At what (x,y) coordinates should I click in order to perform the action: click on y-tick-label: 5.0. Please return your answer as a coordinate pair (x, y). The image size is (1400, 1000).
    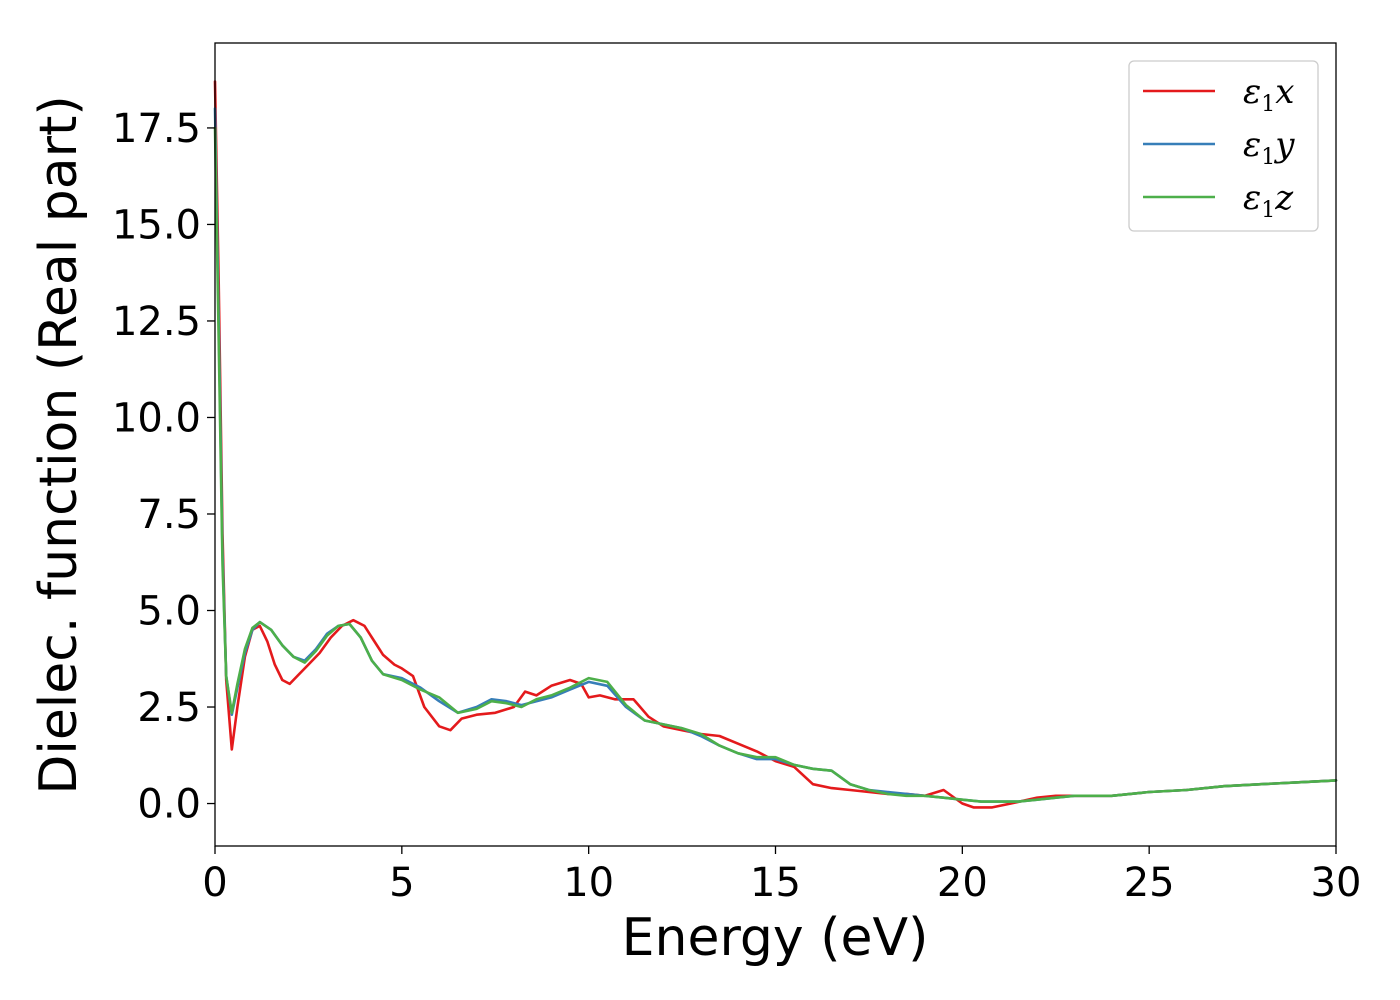
    Looking at the image, I should click on (169, 612).